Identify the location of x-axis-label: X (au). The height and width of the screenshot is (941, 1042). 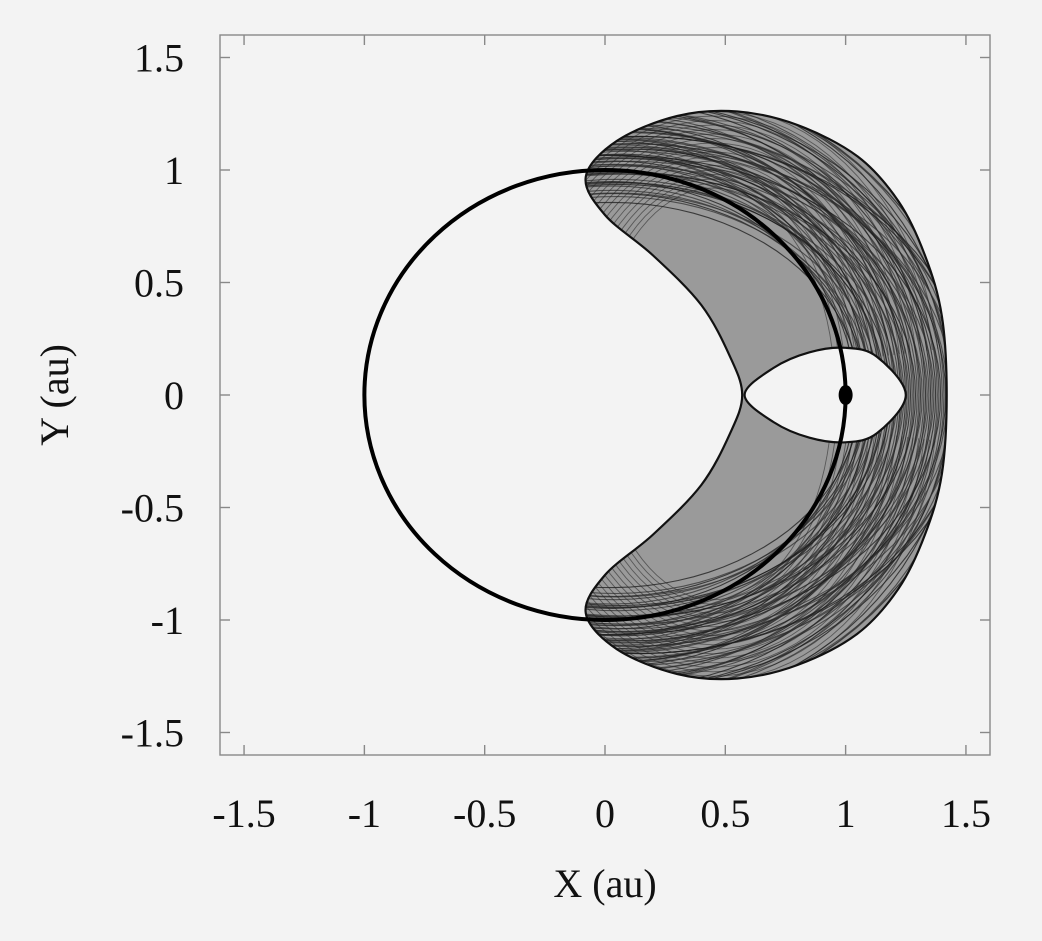
(604, 883).